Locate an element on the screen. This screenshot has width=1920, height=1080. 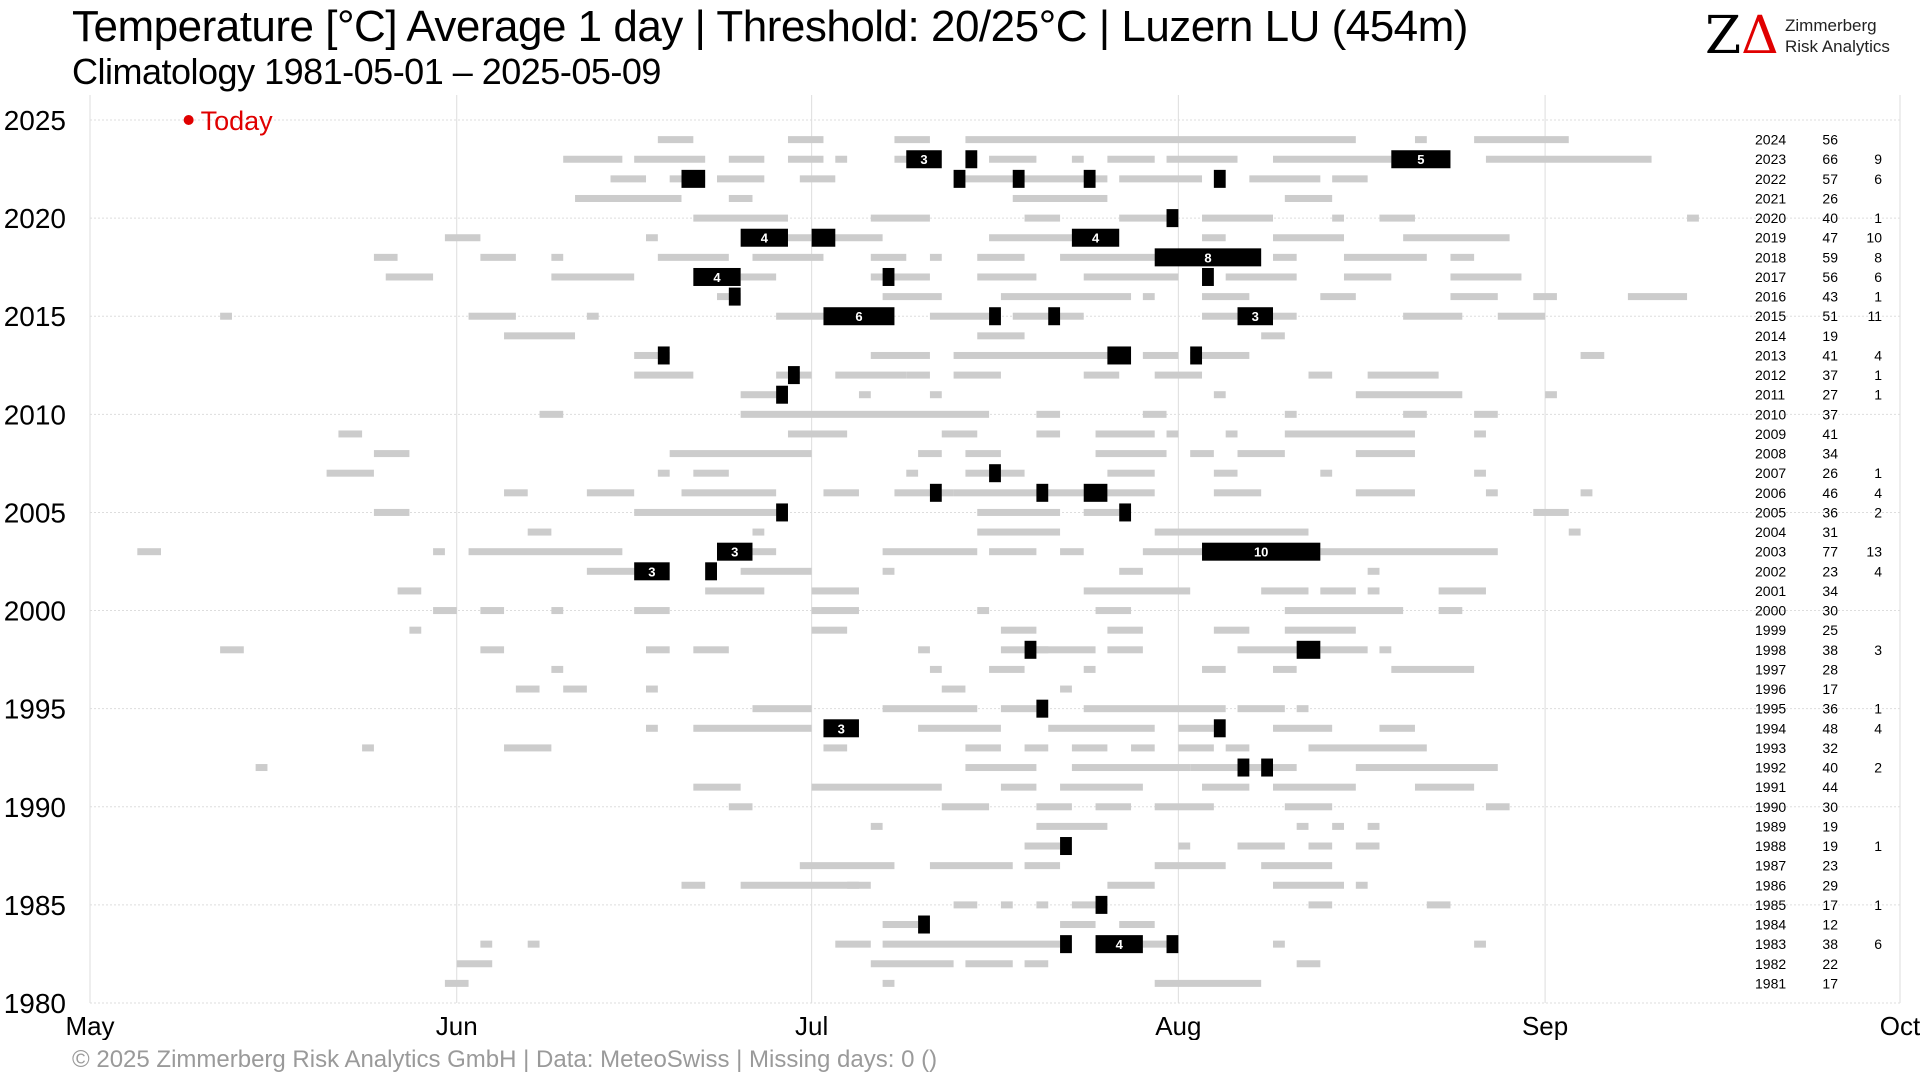
table-days-above-20: 47 is located at coordinates (1830, 238).